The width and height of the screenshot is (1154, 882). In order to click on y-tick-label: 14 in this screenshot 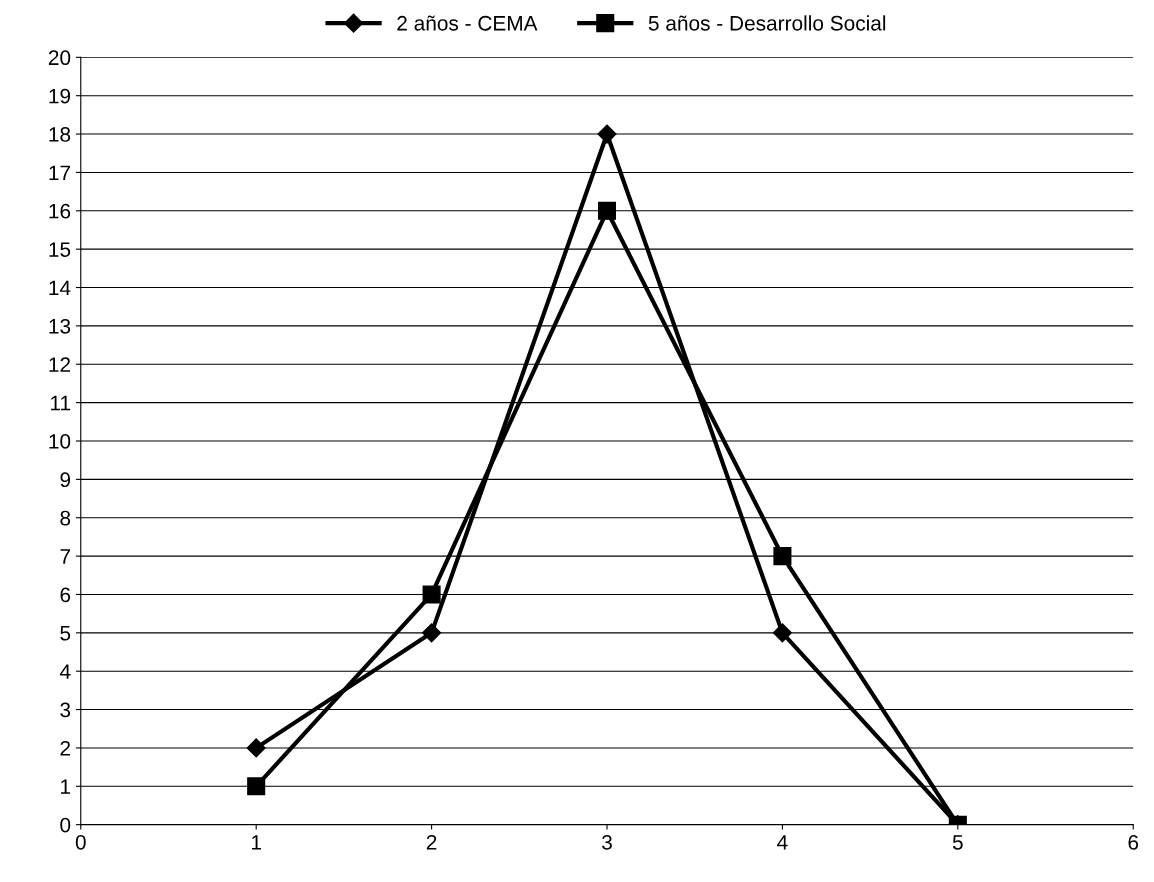, I will do `click(60, 288)`.